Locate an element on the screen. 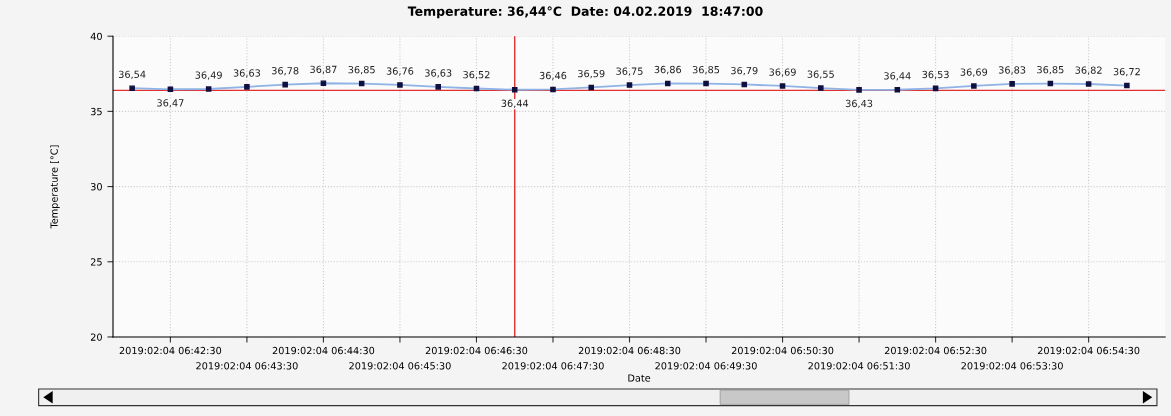 The height and width of the screenshot is (416, 1171). data-label: 36,54 is located at coordinates (132, 74).